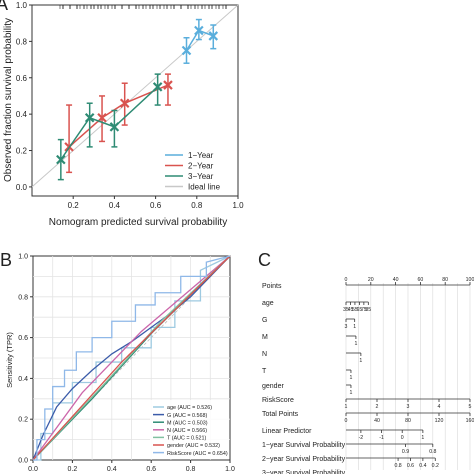 This screenshot has height=474, width=474. I want to click on nomogram-row-label: 1−year Survival Probability, so click(304, 445).